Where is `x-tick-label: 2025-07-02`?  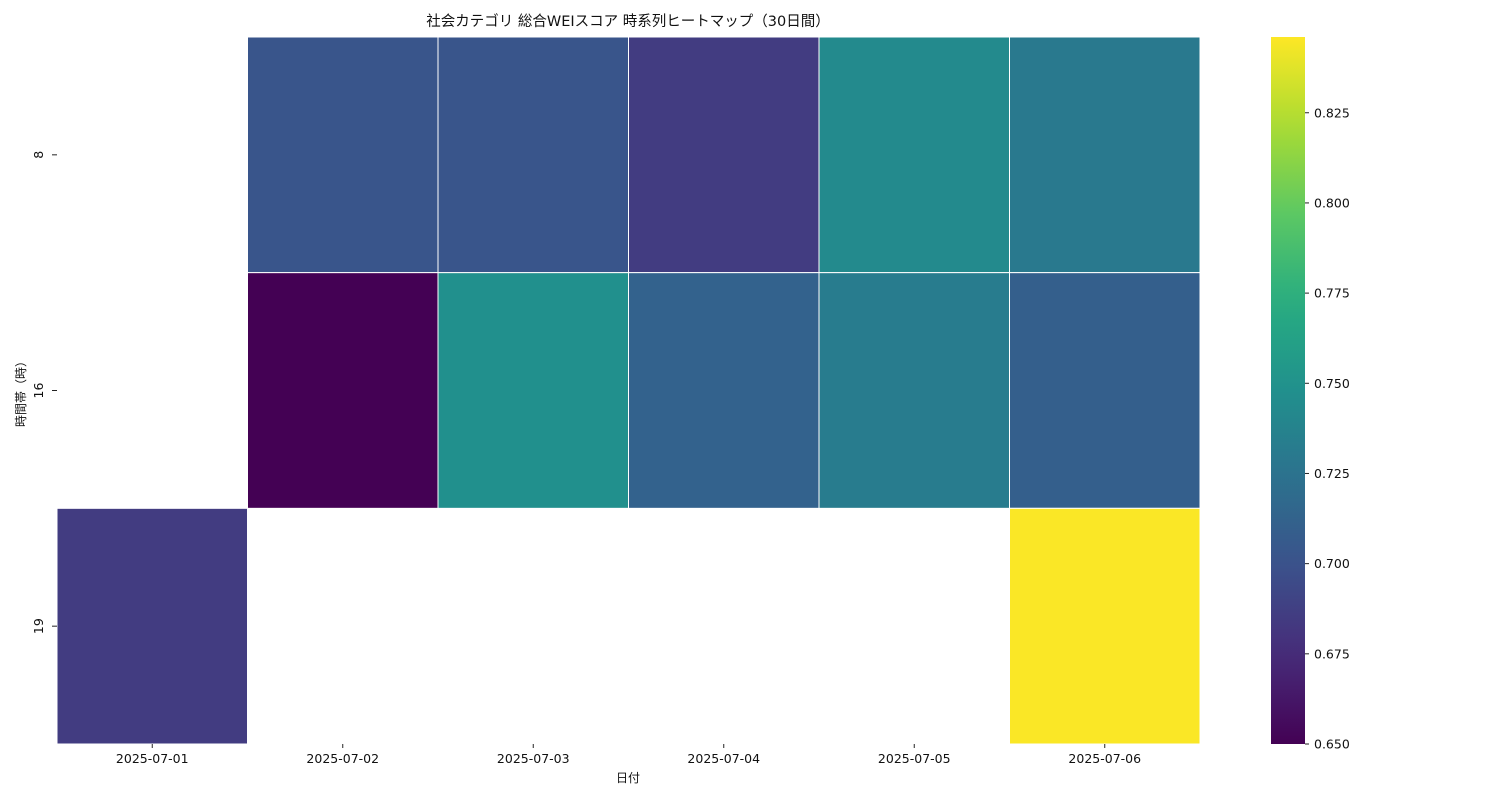 x-tick-label: 2025-07-02 is located at coordinates (342, 758).